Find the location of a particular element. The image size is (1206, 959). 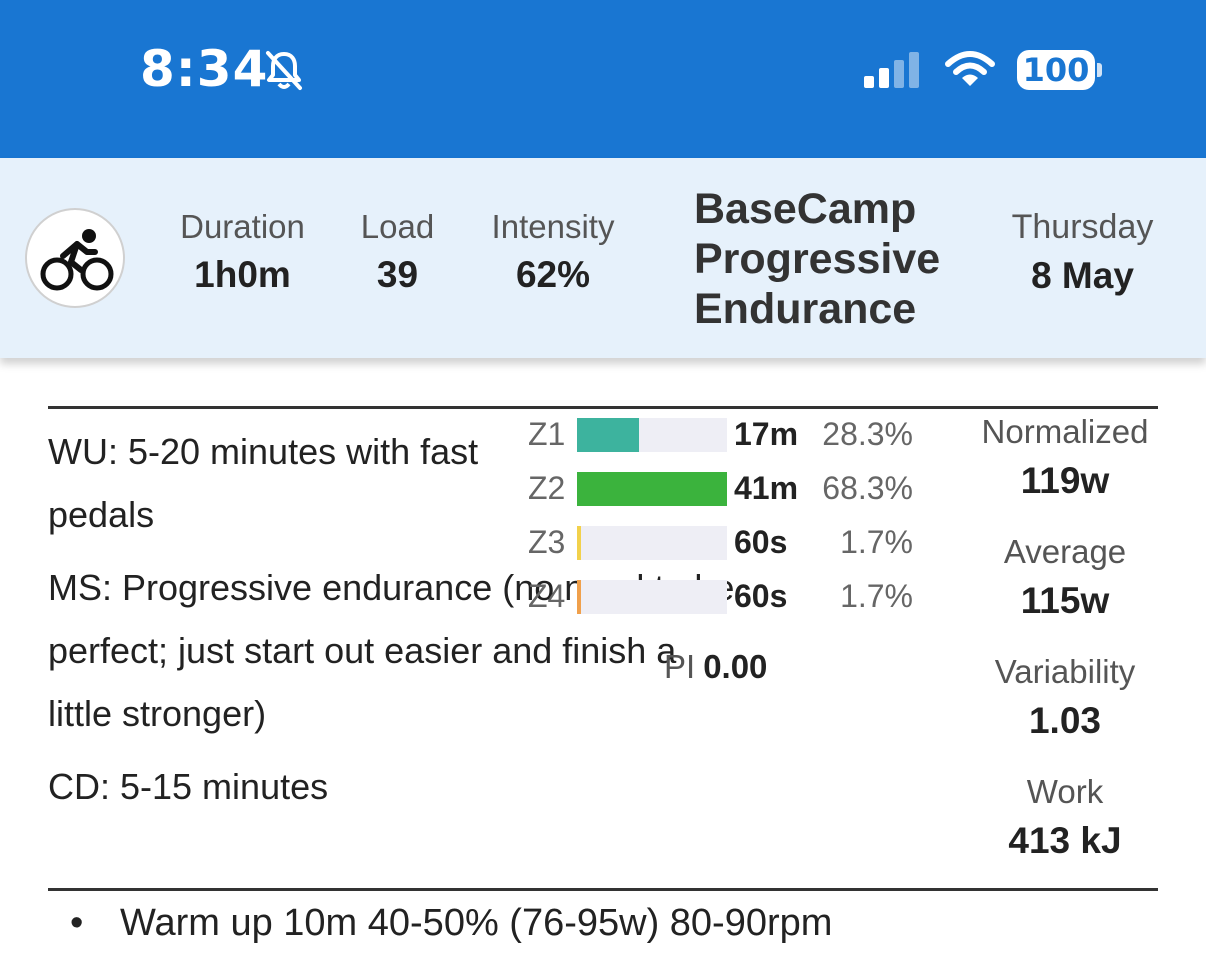

wifi-icon is located at coordinates (970, 68).